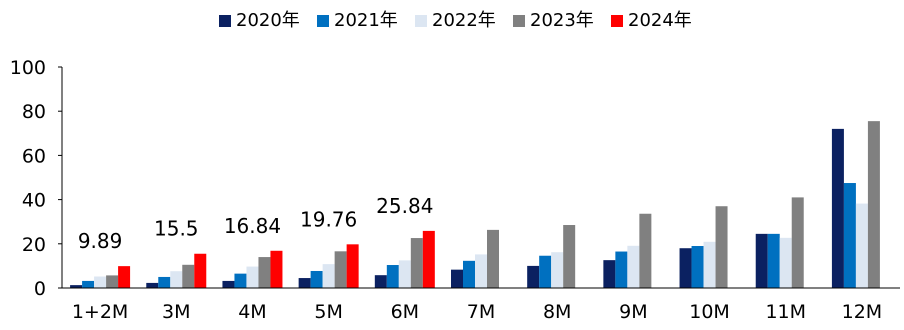 The image size is (904, 330). Describe the element at coordinates (34, 112) in the screenshot. I see `y-tick-label: 80` at that location.